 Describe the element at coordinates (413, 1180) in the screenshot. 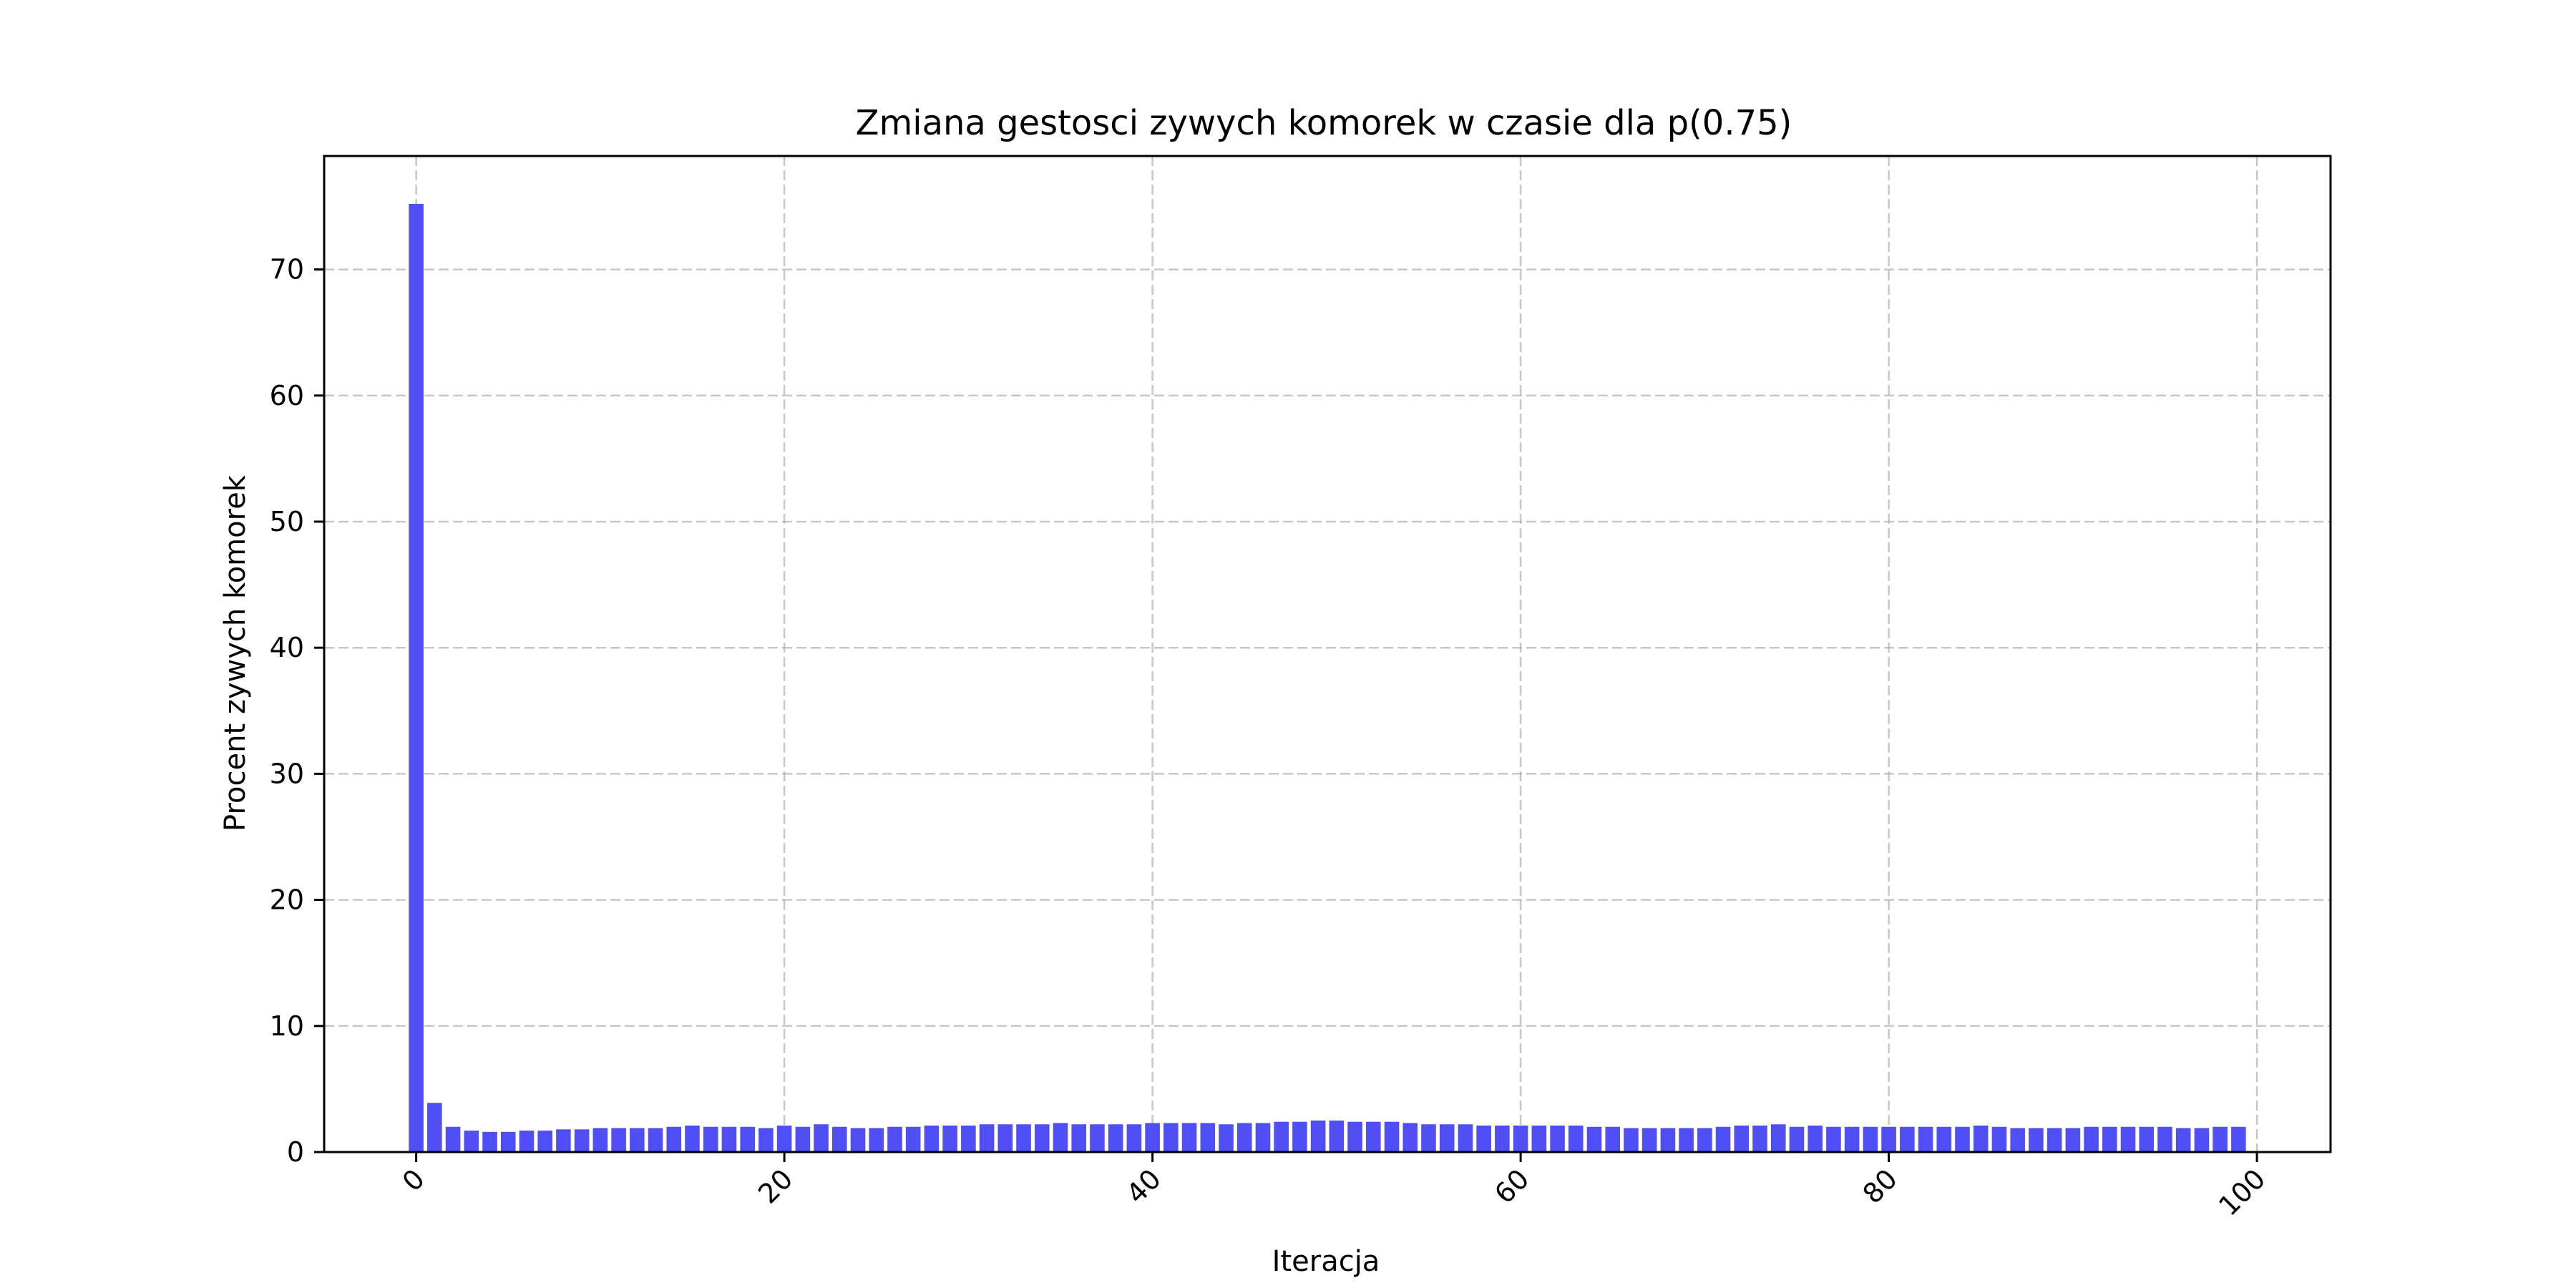

I see `x-tick-label: 0` at that location.